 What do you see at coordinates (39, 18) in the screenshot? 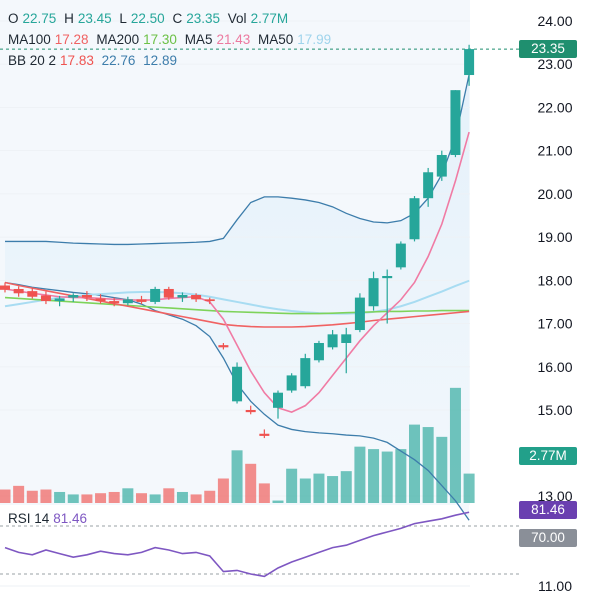
I see `open-value: 22.75` at bounding box center [39, 18].